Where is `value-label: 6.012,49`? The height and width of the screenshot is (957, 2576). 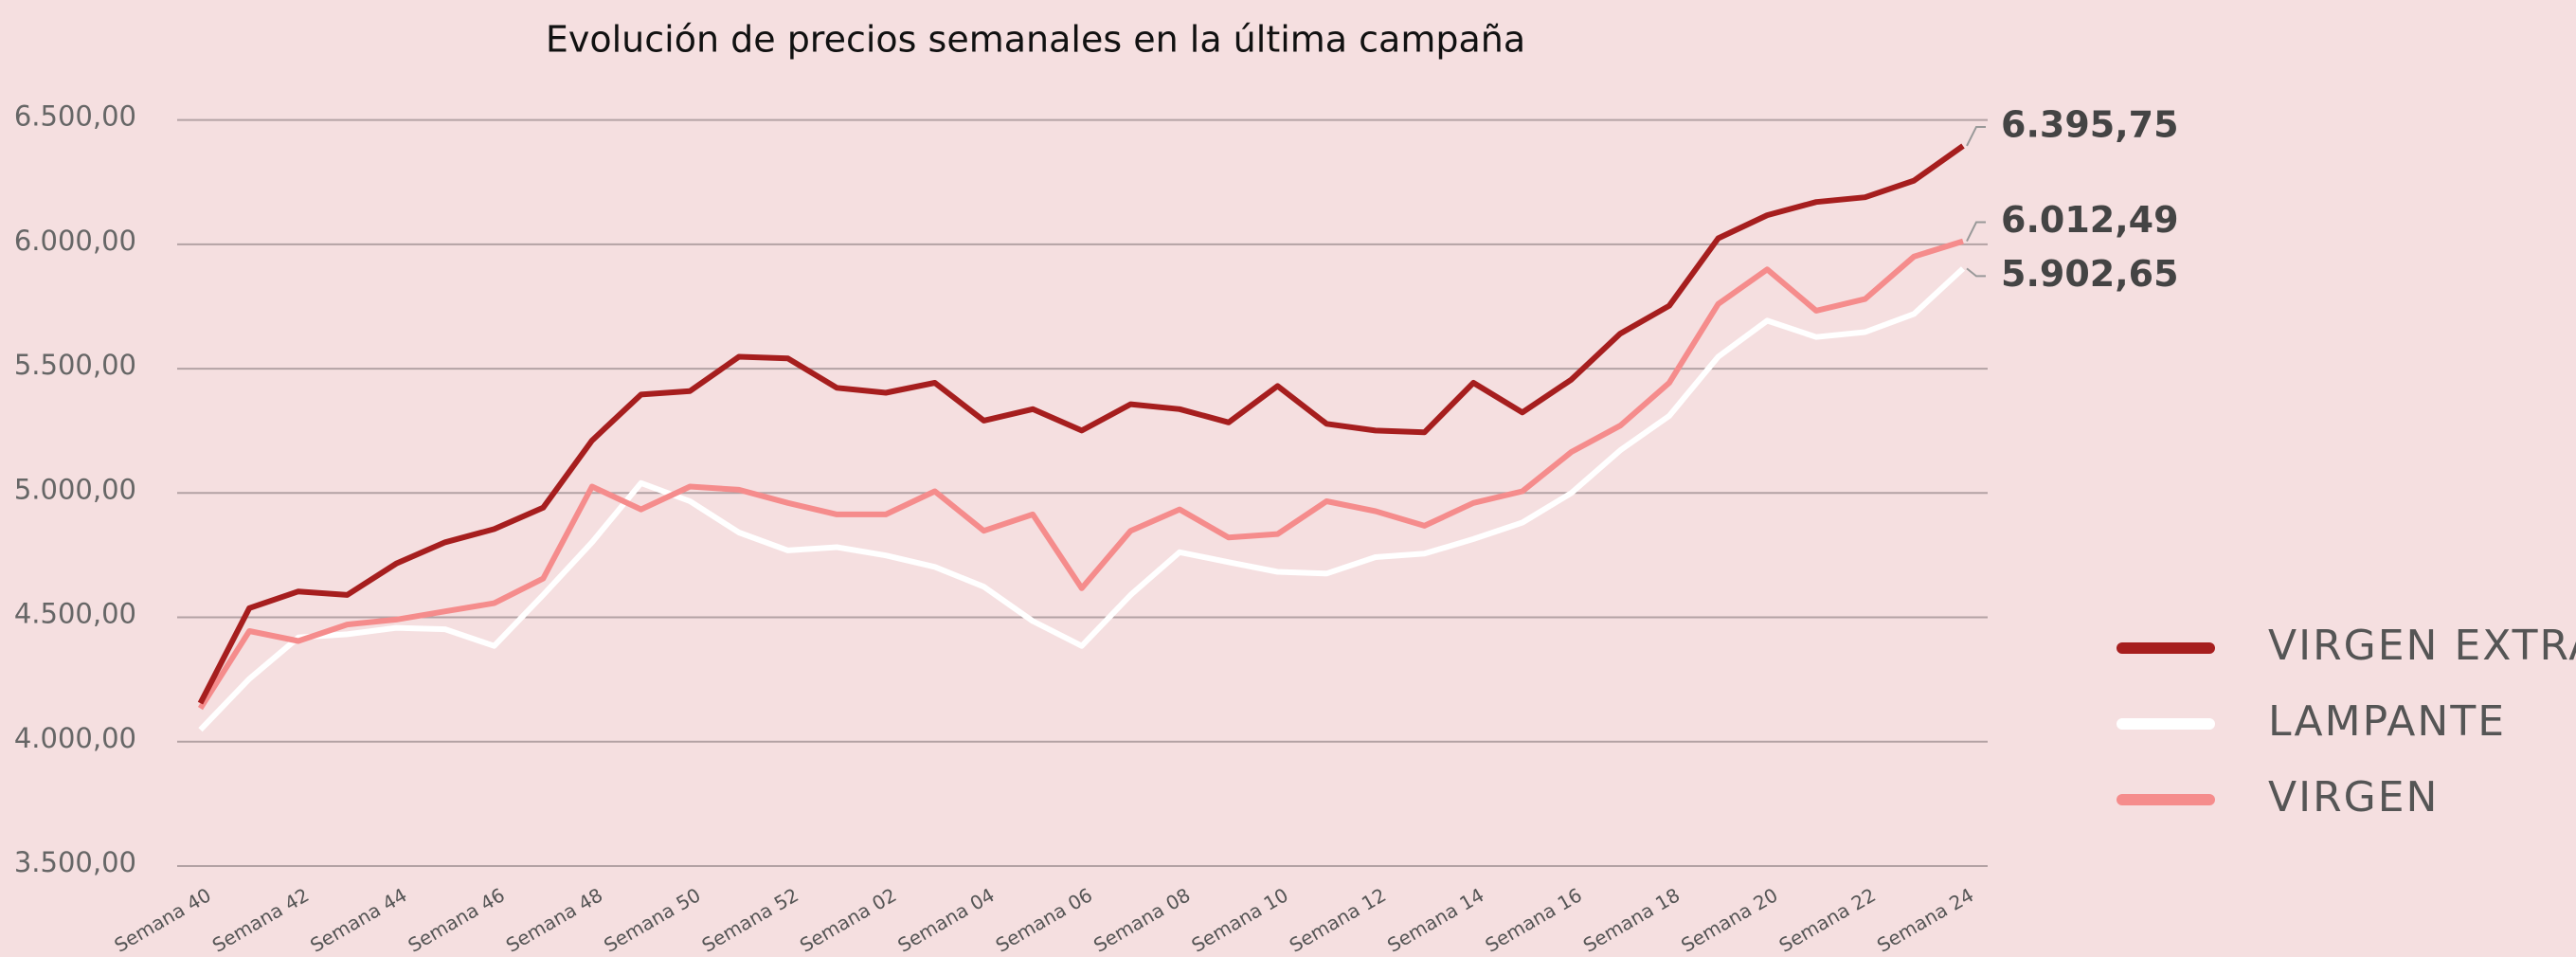 value-label: 6.012,49 is located at coordinates (2090, 220).